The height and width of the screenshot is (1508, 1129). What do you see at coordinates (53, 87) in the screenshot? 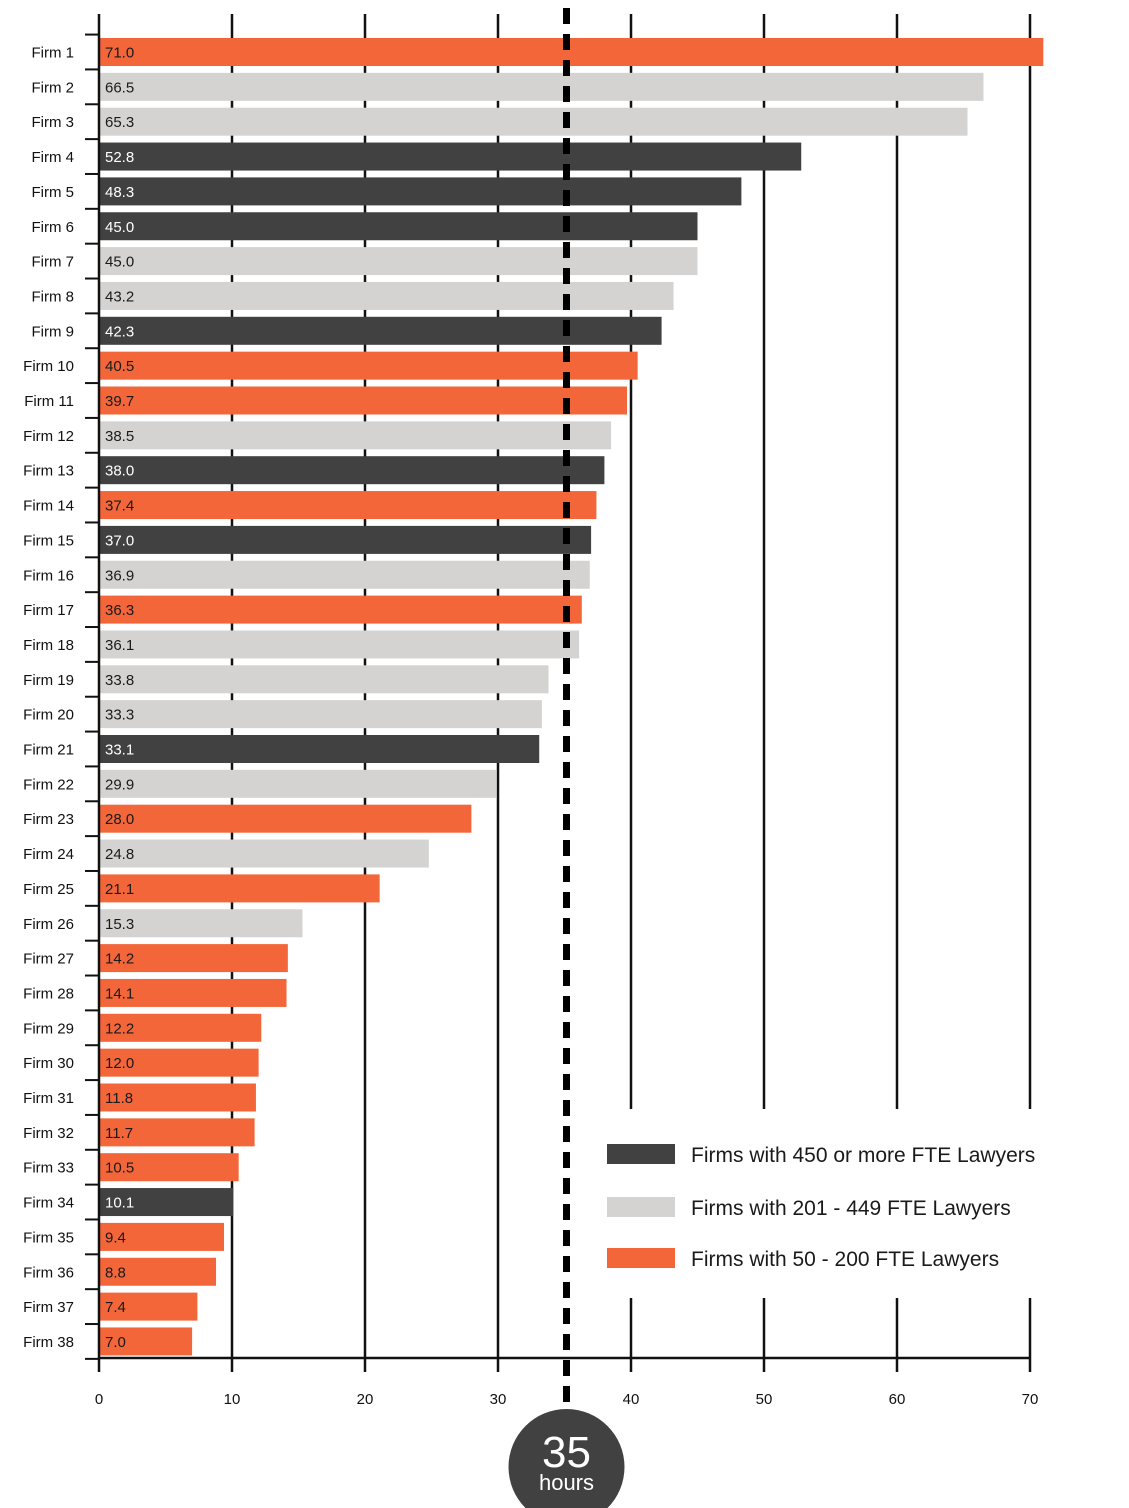
I see `category-label-2: Firm 2` at bounding box center [53, 87].